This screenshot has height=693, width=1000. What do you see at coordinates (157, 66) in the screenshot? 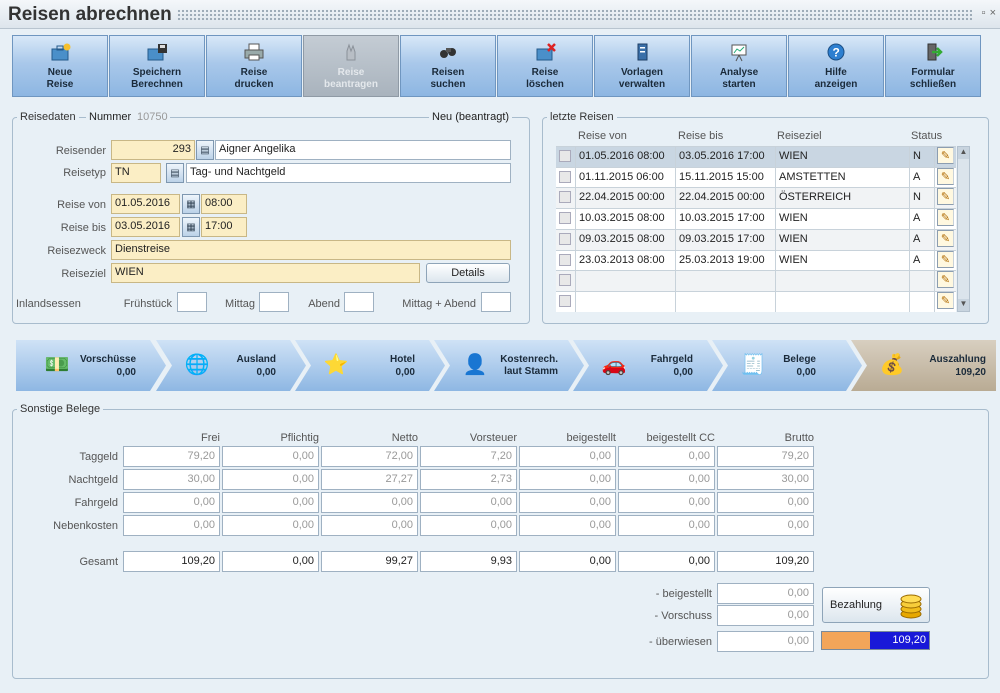
I see `save-calc-button: Speichern Berechnen` at bounding box center [157, 66].